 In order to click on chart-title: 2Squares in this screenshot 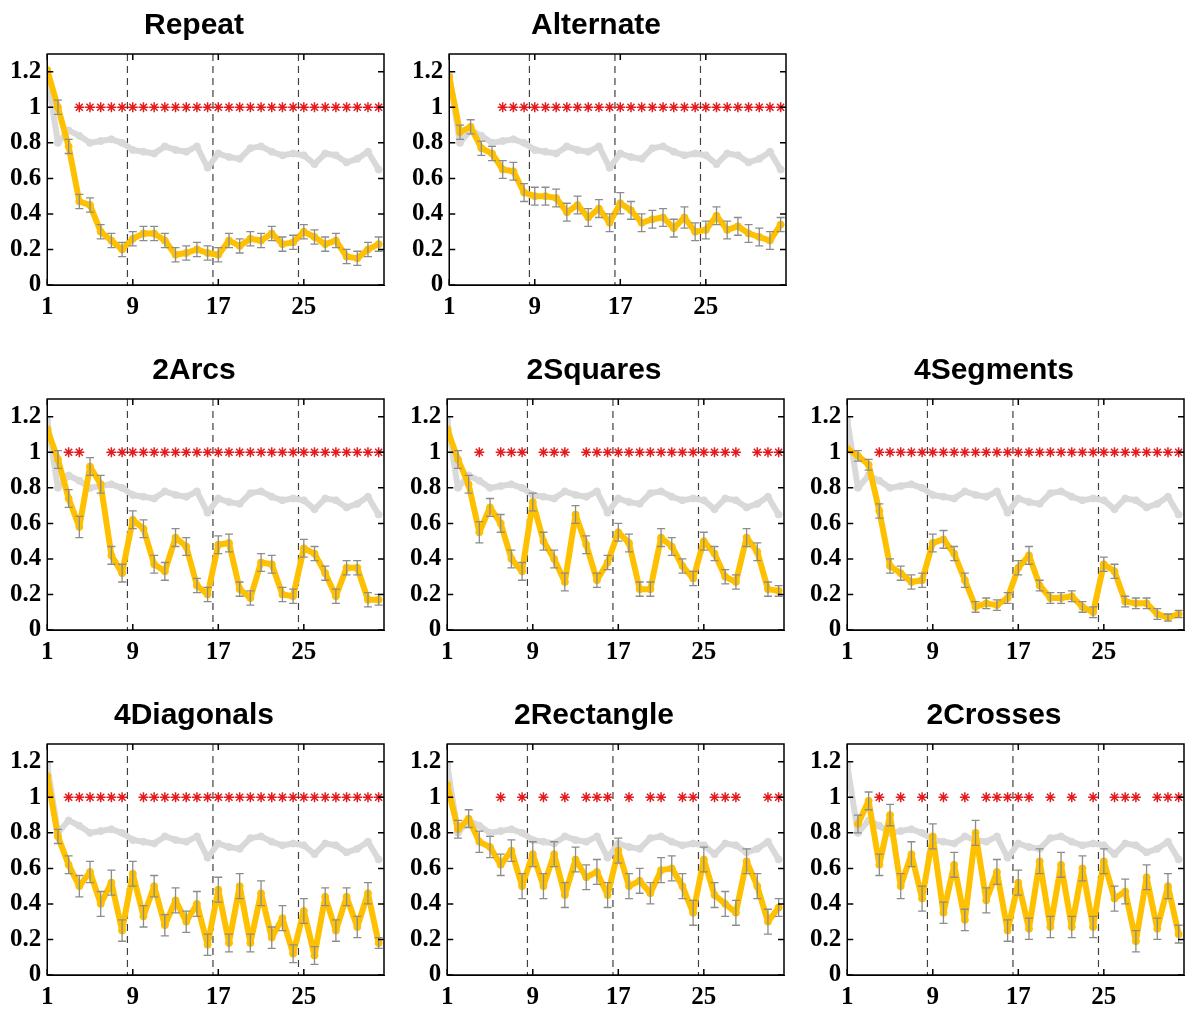, I will do `click(594, 369)`.